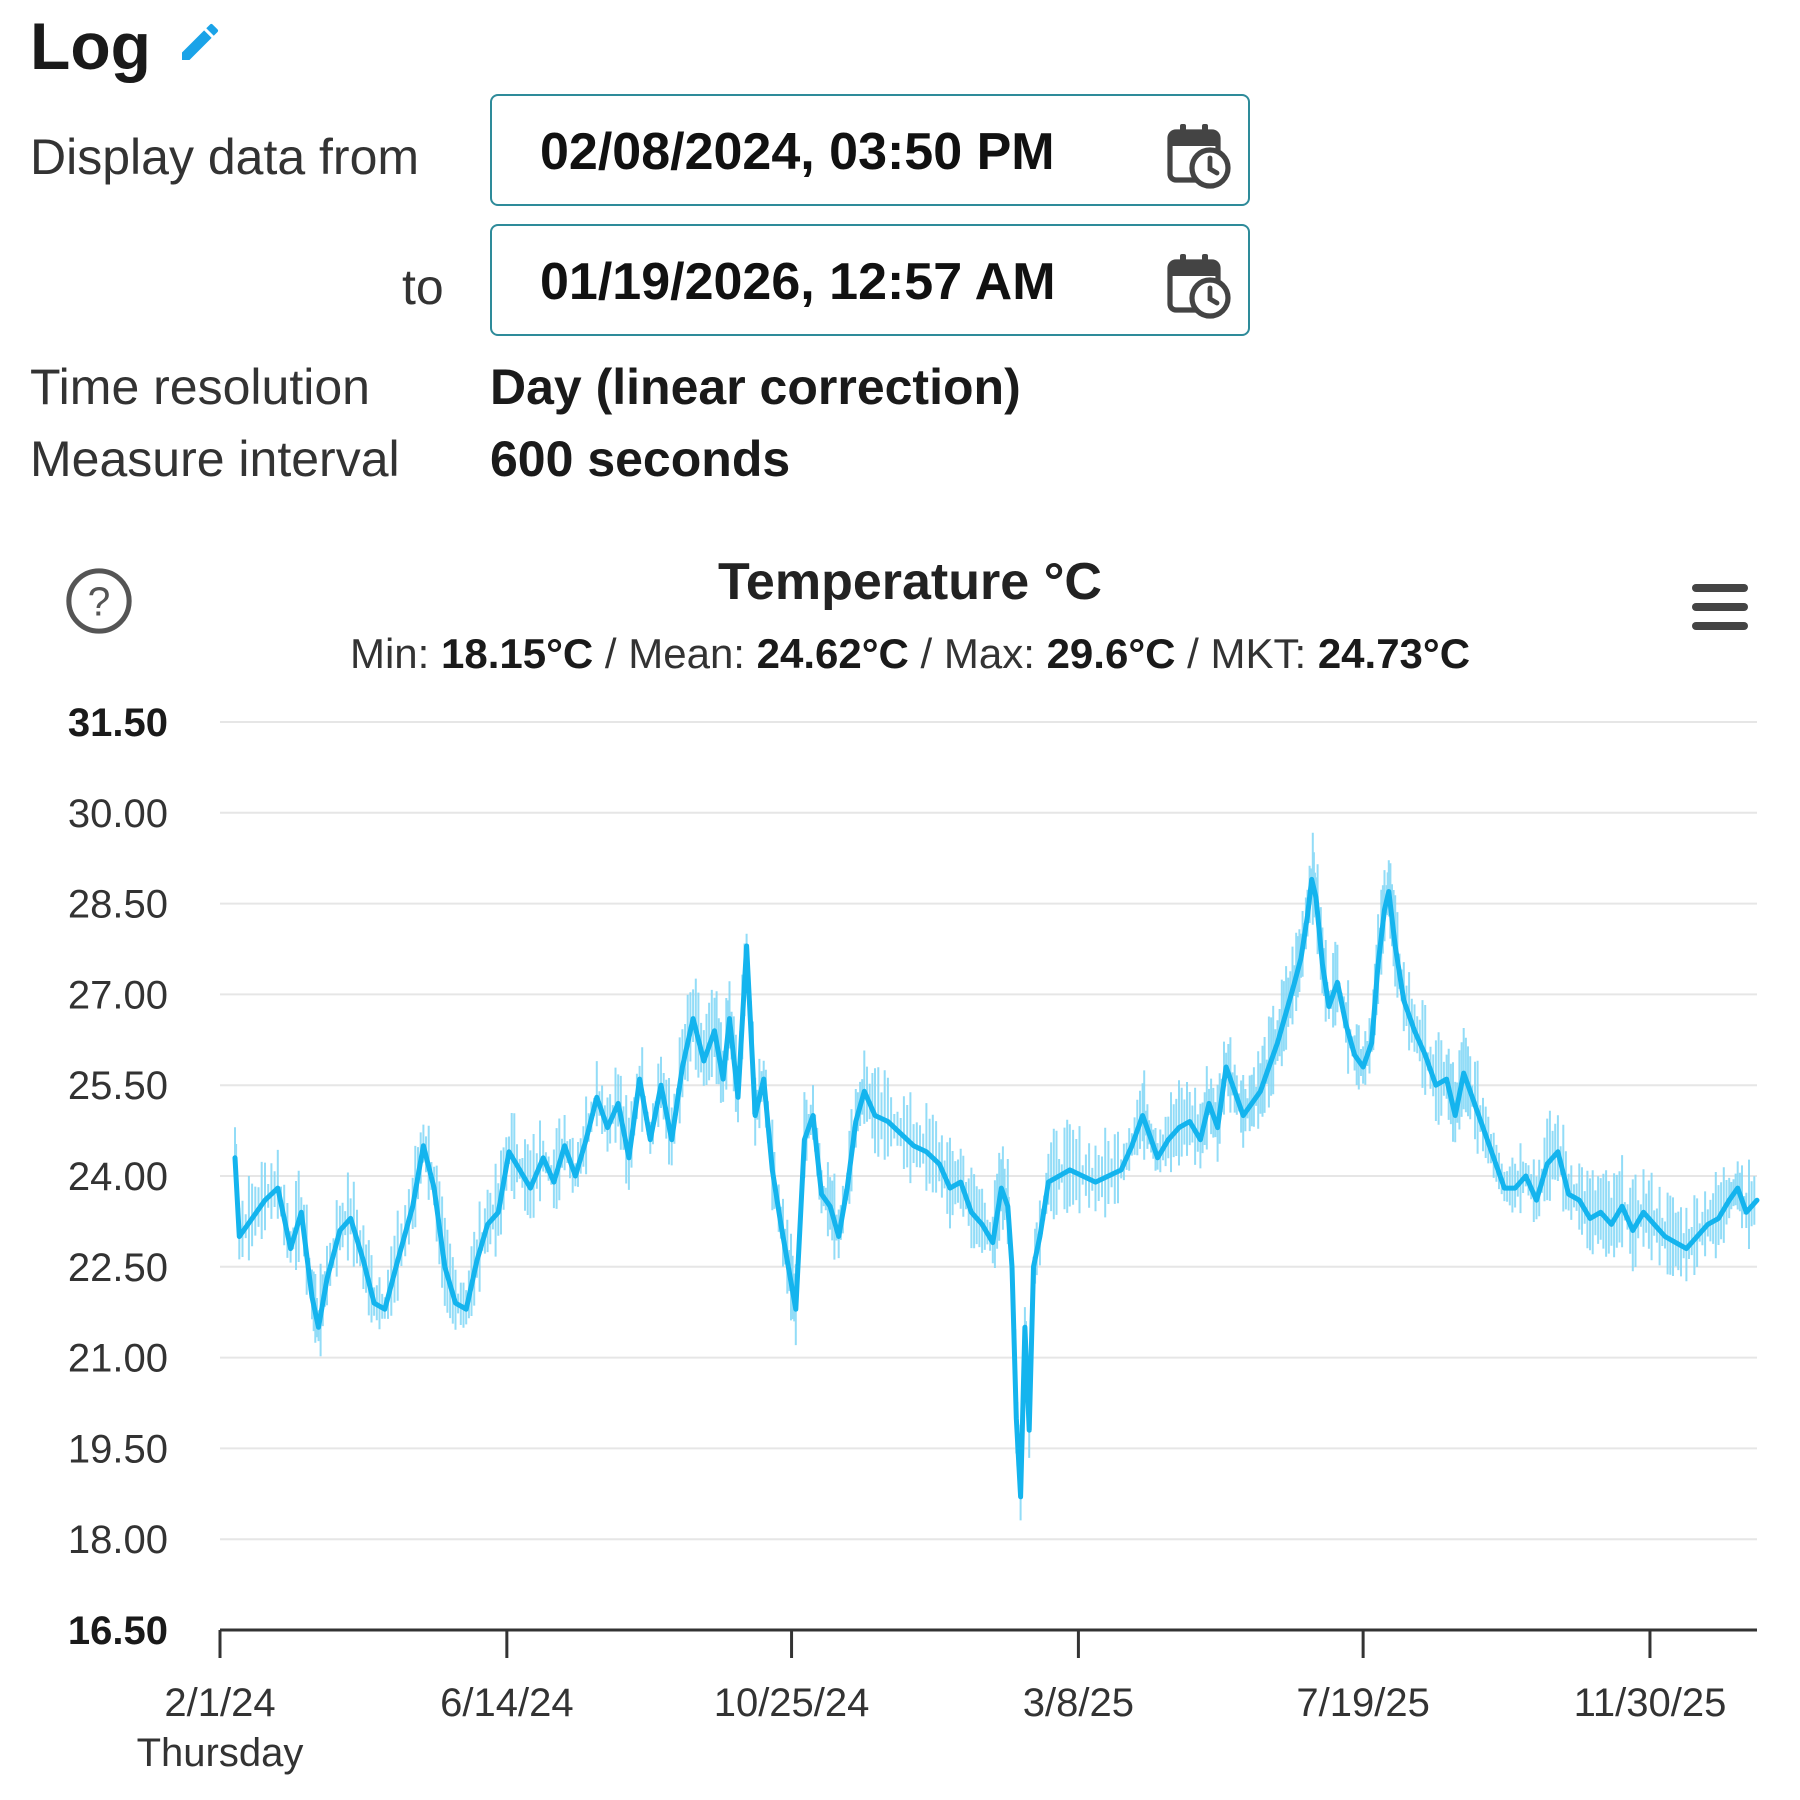 The image size is (1800, 1800). I want to click on y-tick-label: 19.50, so click(118, 1449).